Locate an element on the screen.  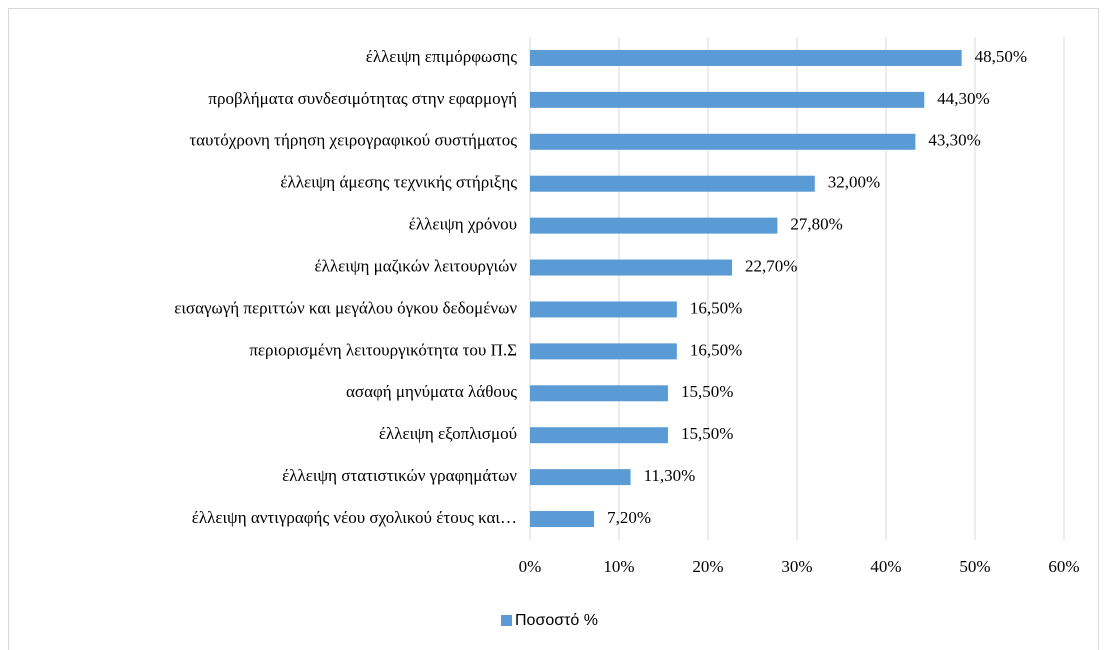
y-tick-label: έλλειψη επιμόρφωσης is located at coordinates (442, 56).